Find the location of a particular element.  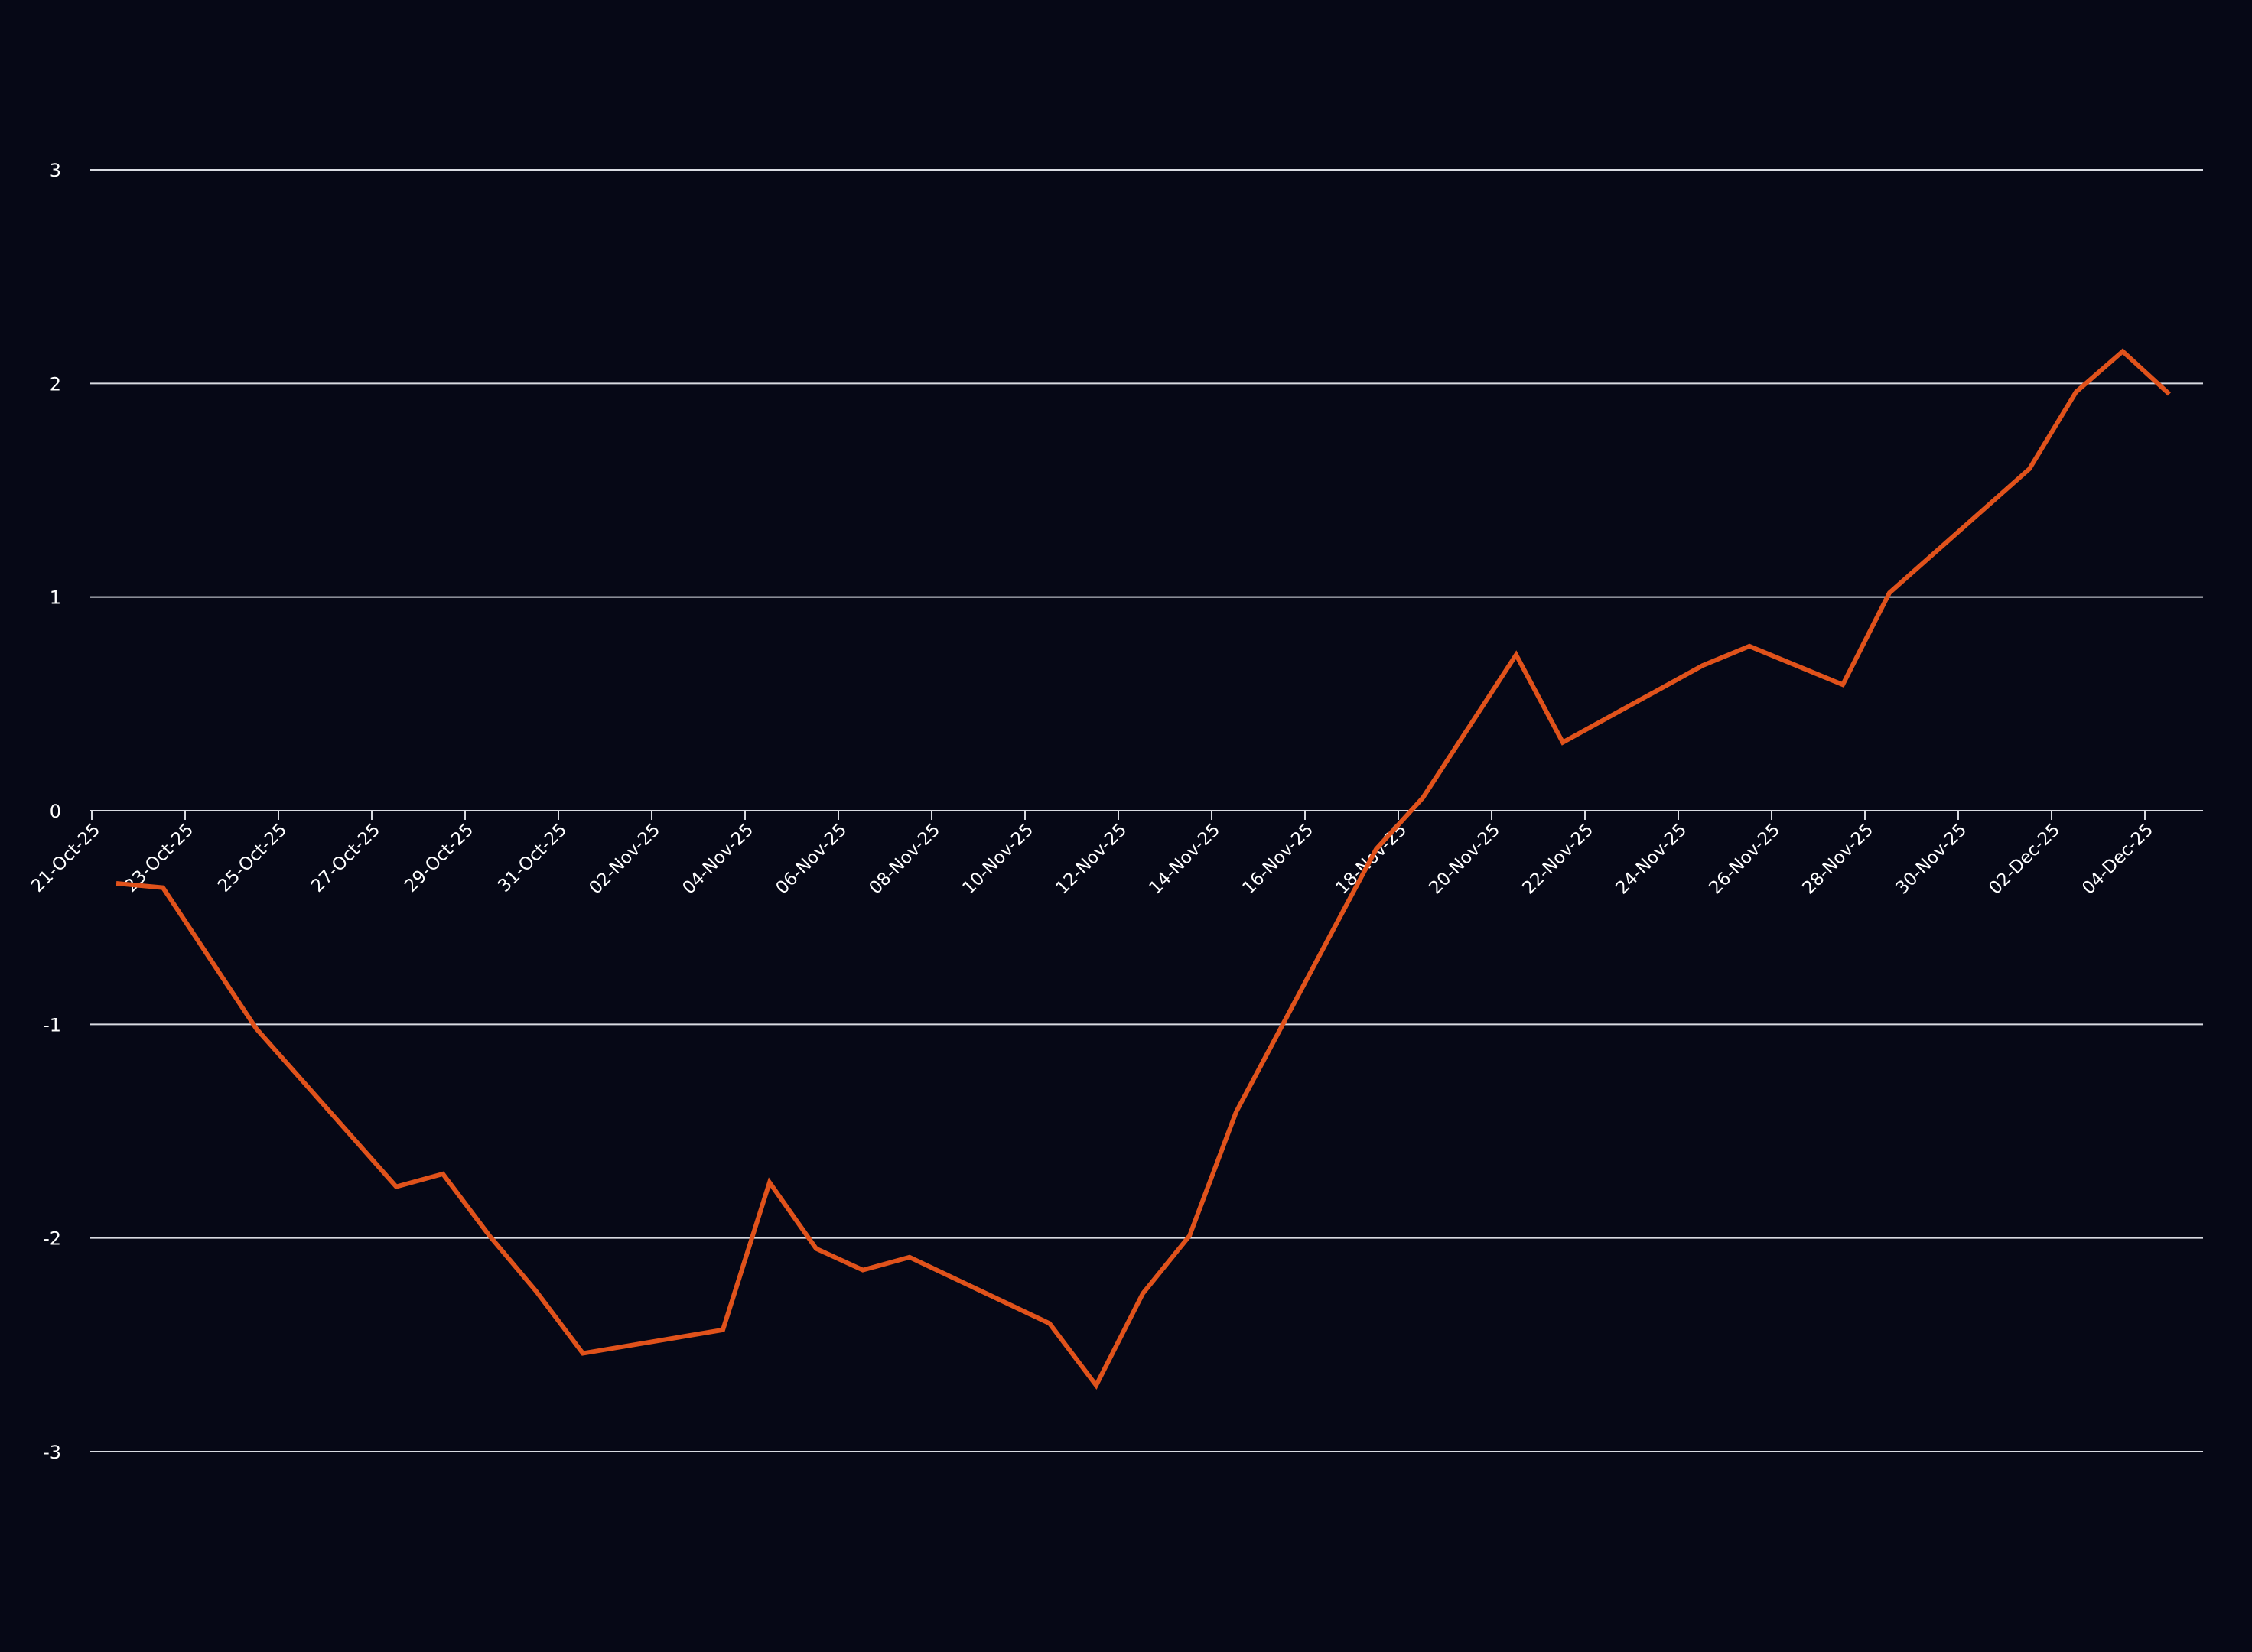

x-tick-label: 27-Oct-25 is located at coordinates (346, 858).